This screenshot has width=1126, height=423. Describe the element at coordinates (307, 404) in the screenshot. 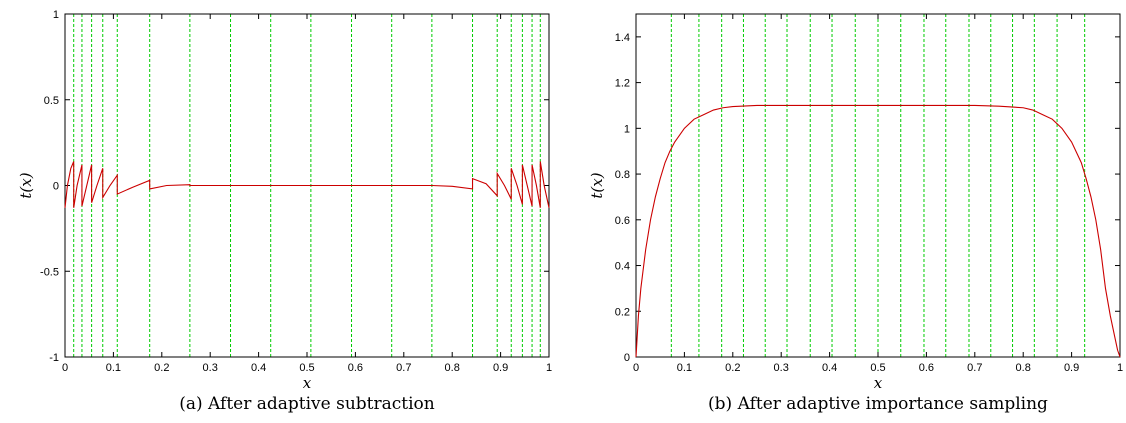

I see `figure-caption: (a) After adaptive subtraction` at that location.